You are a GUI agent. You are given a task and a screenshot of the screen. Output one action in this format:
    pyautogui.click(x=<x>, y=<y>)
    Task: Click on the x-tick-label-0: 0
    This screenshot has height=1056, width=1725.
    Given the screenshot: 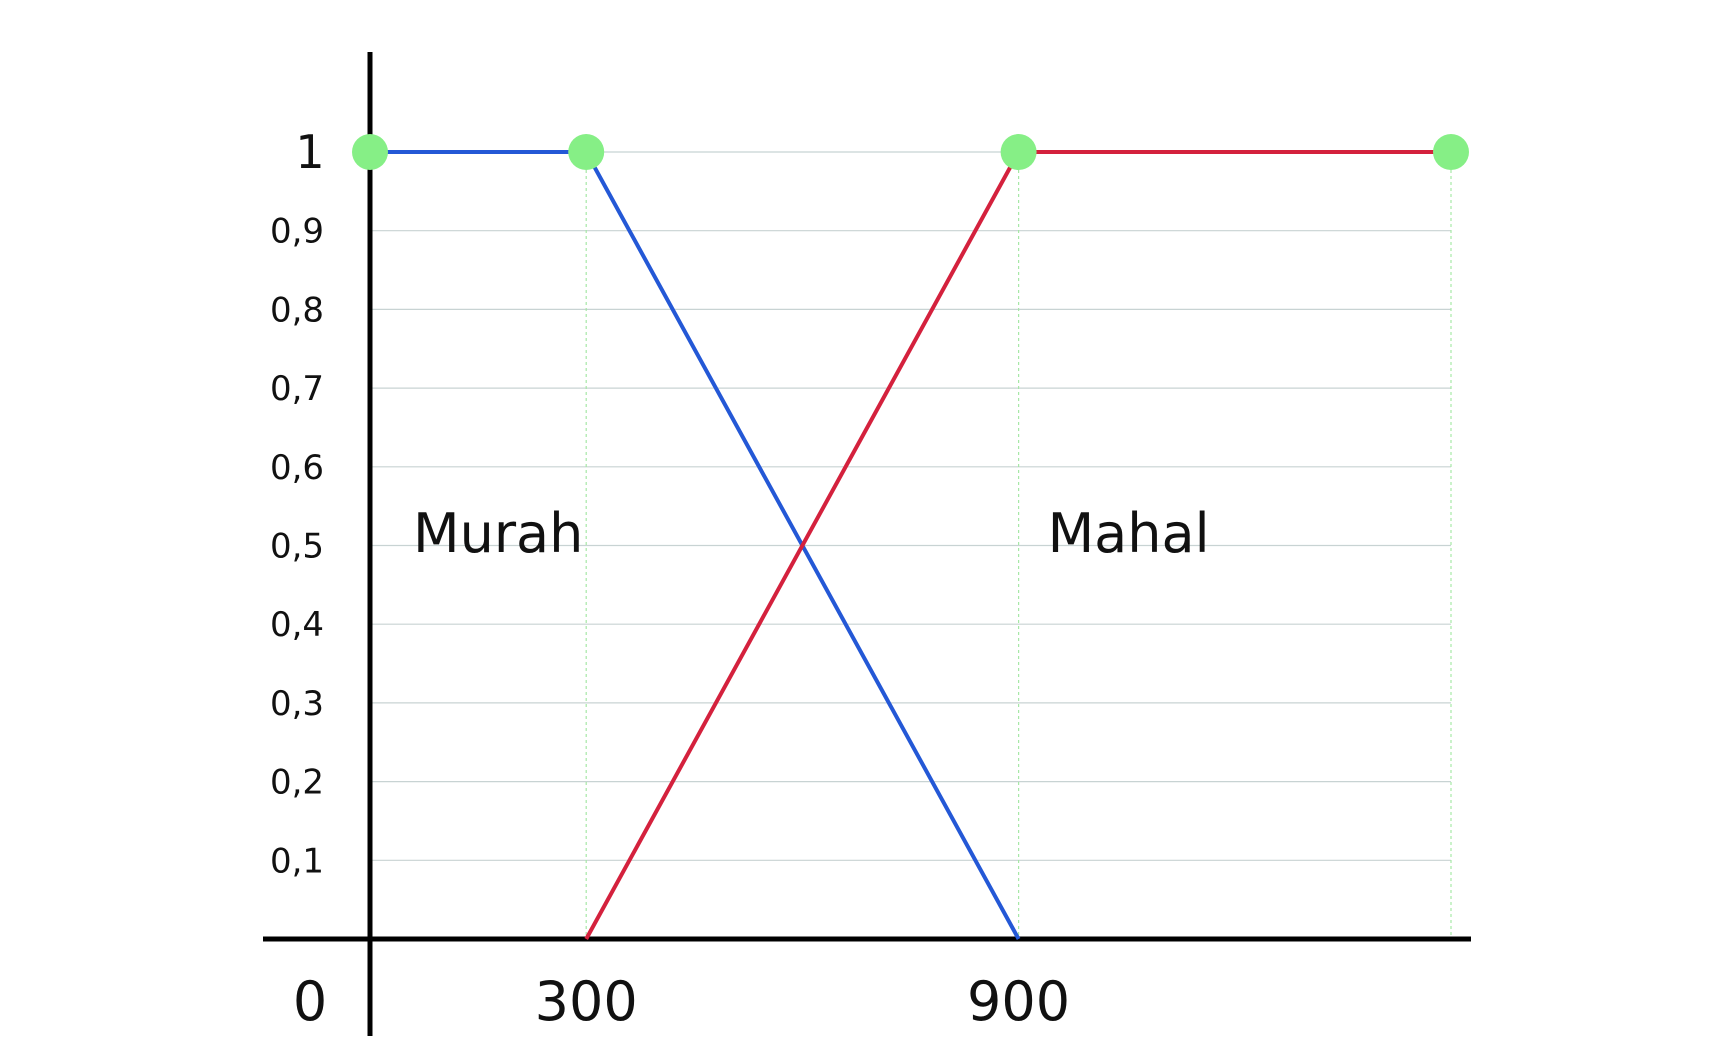 What is the action you would take?
    pyautogui.click(x=310, y=1001)
    